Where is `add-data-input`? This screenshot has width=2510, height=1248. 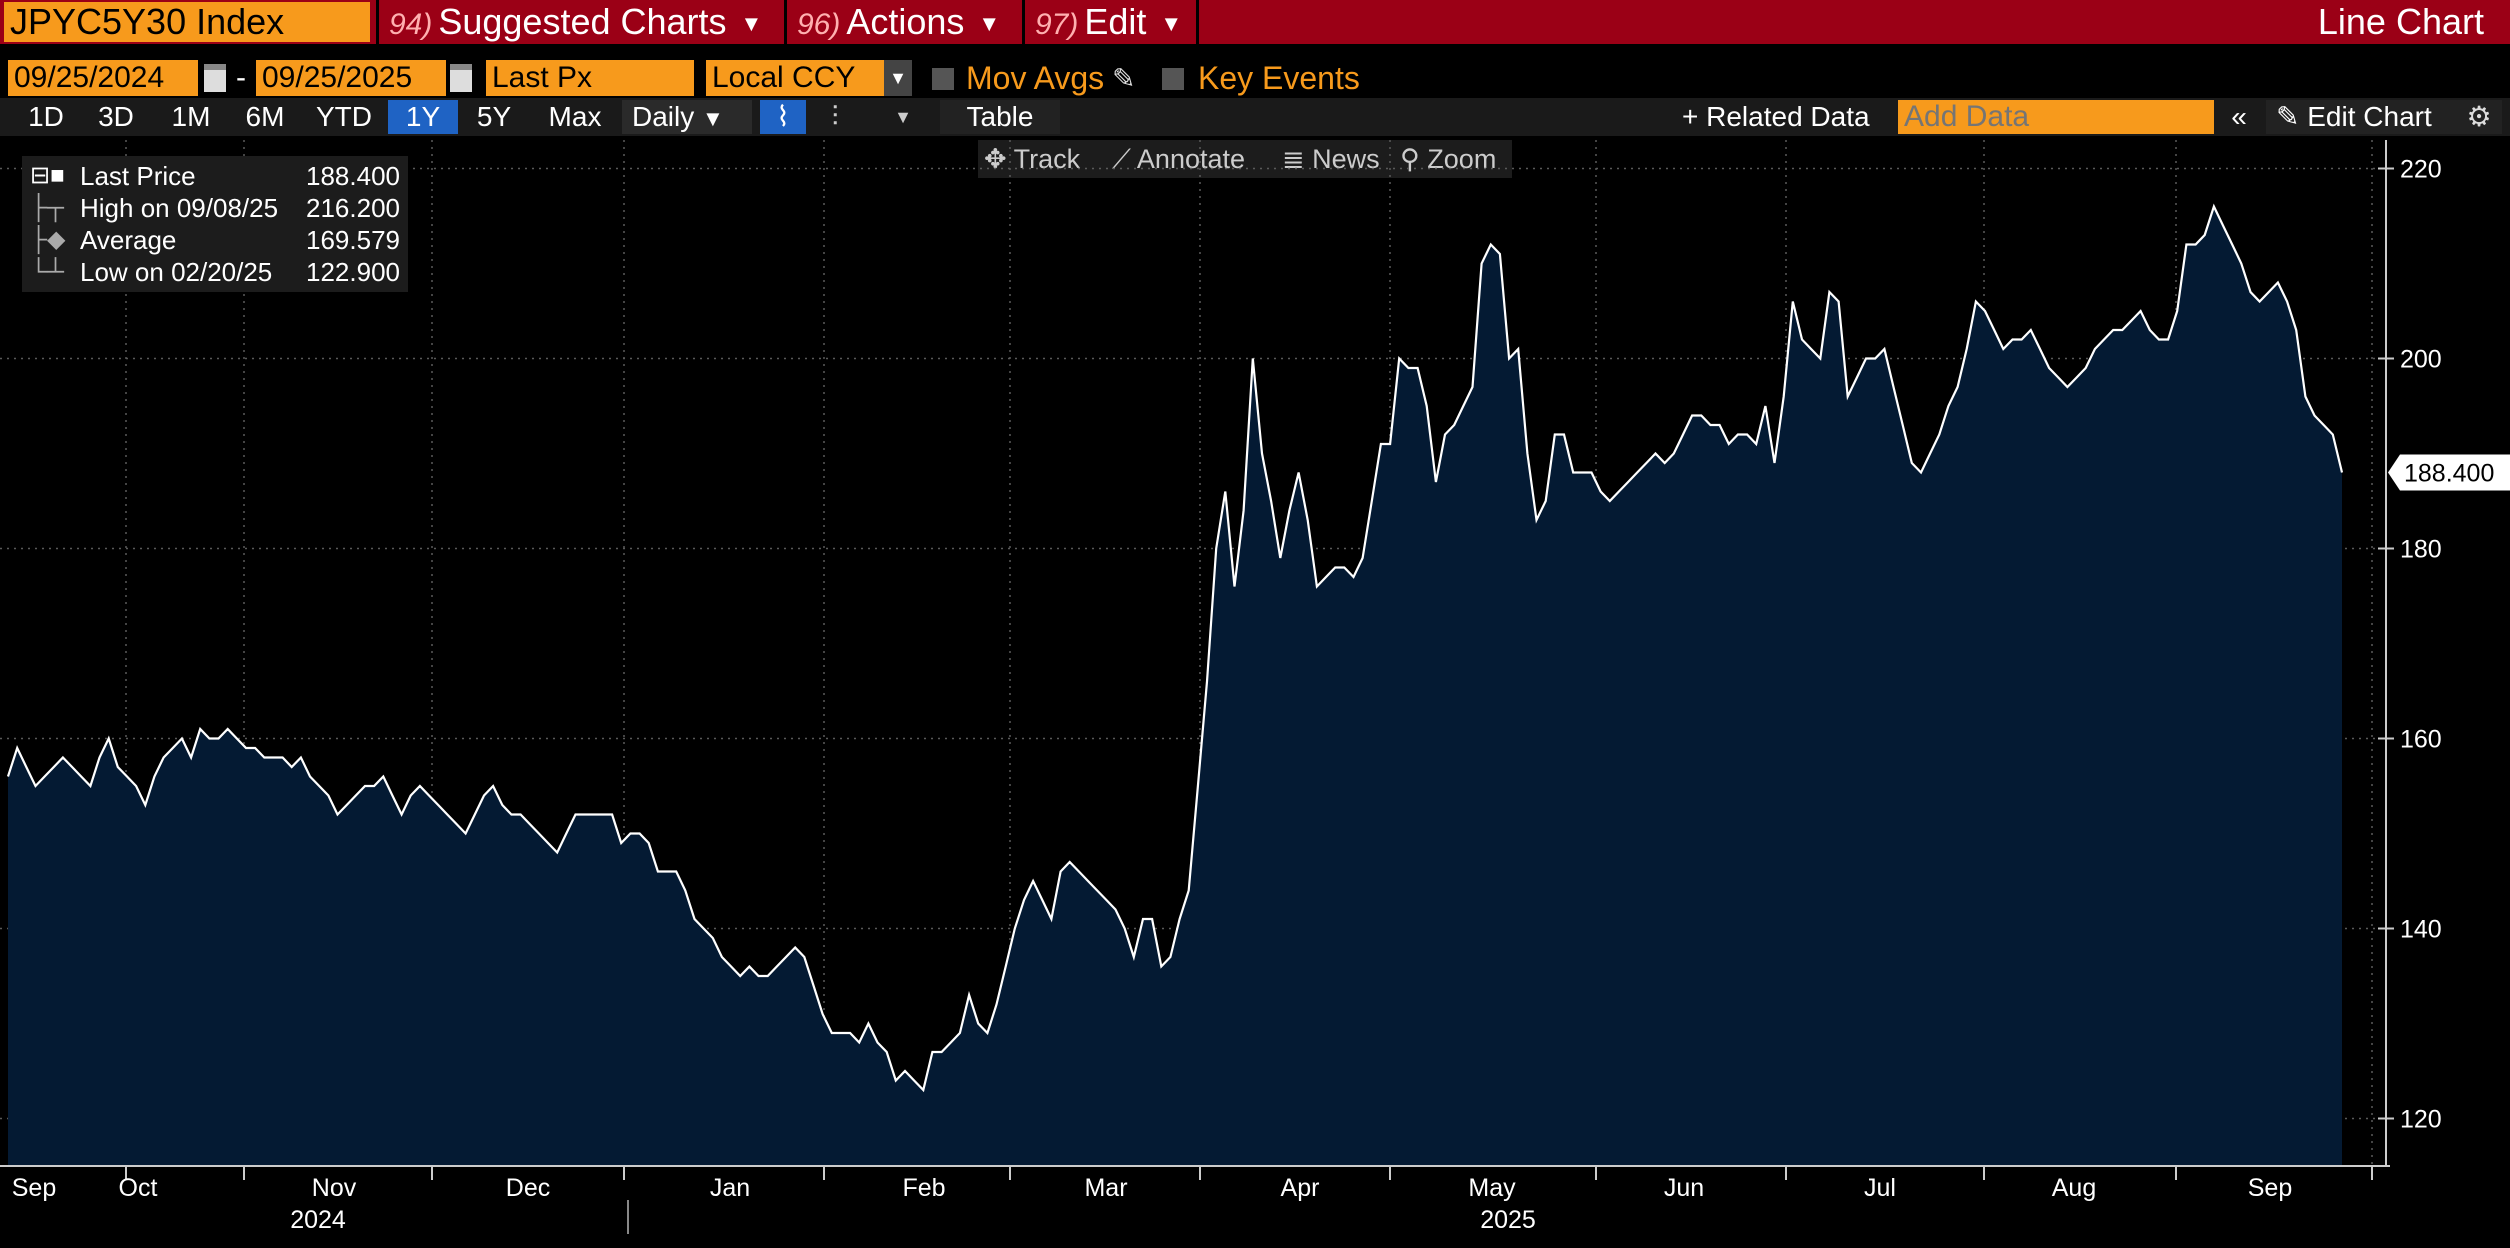
add-data-input is located at coordinates (2056, 117).